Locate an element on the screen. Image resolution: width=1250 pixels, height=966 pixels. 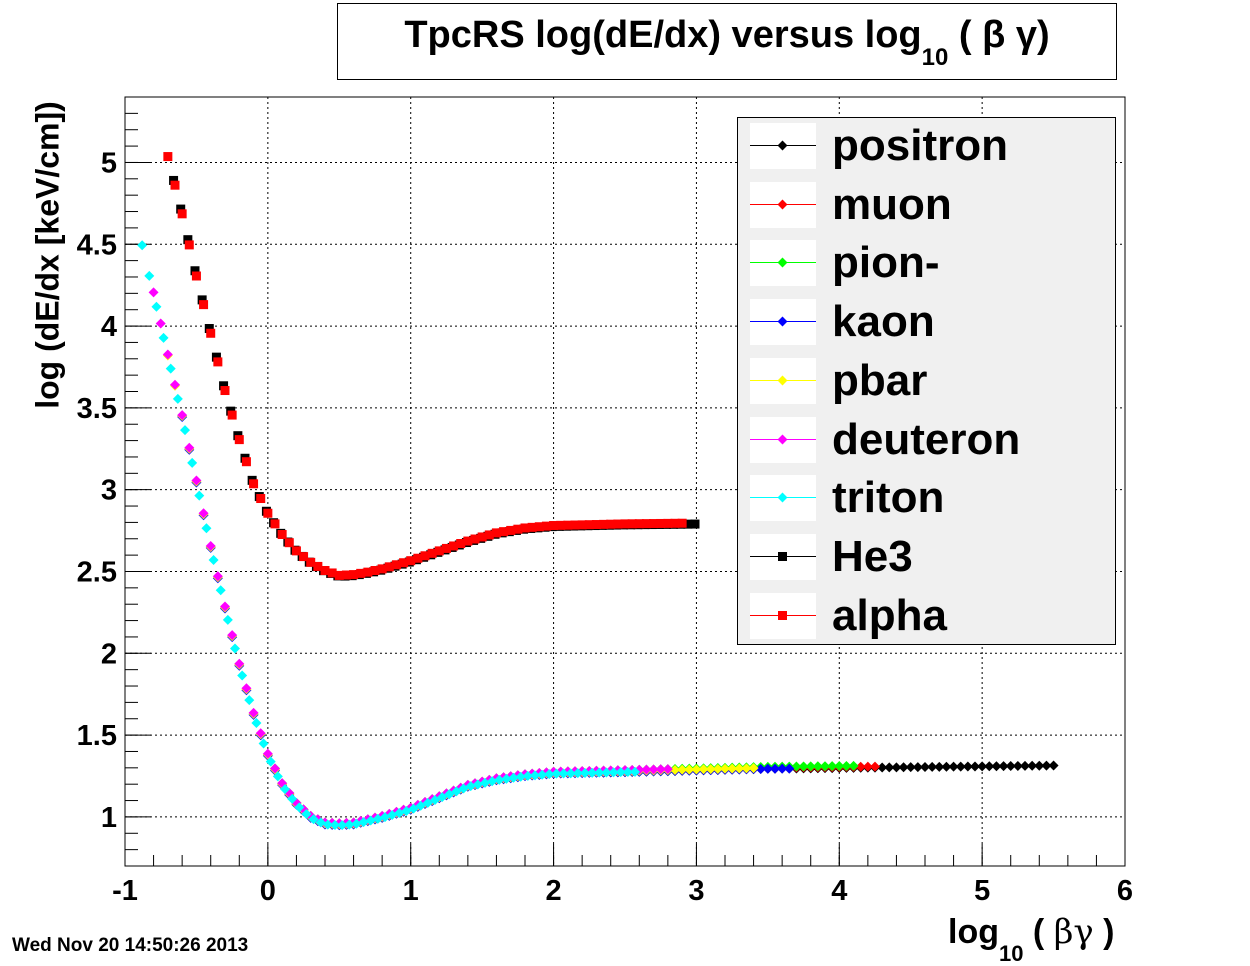
x-tick-label: 5 is located at coordinates (982, 891).